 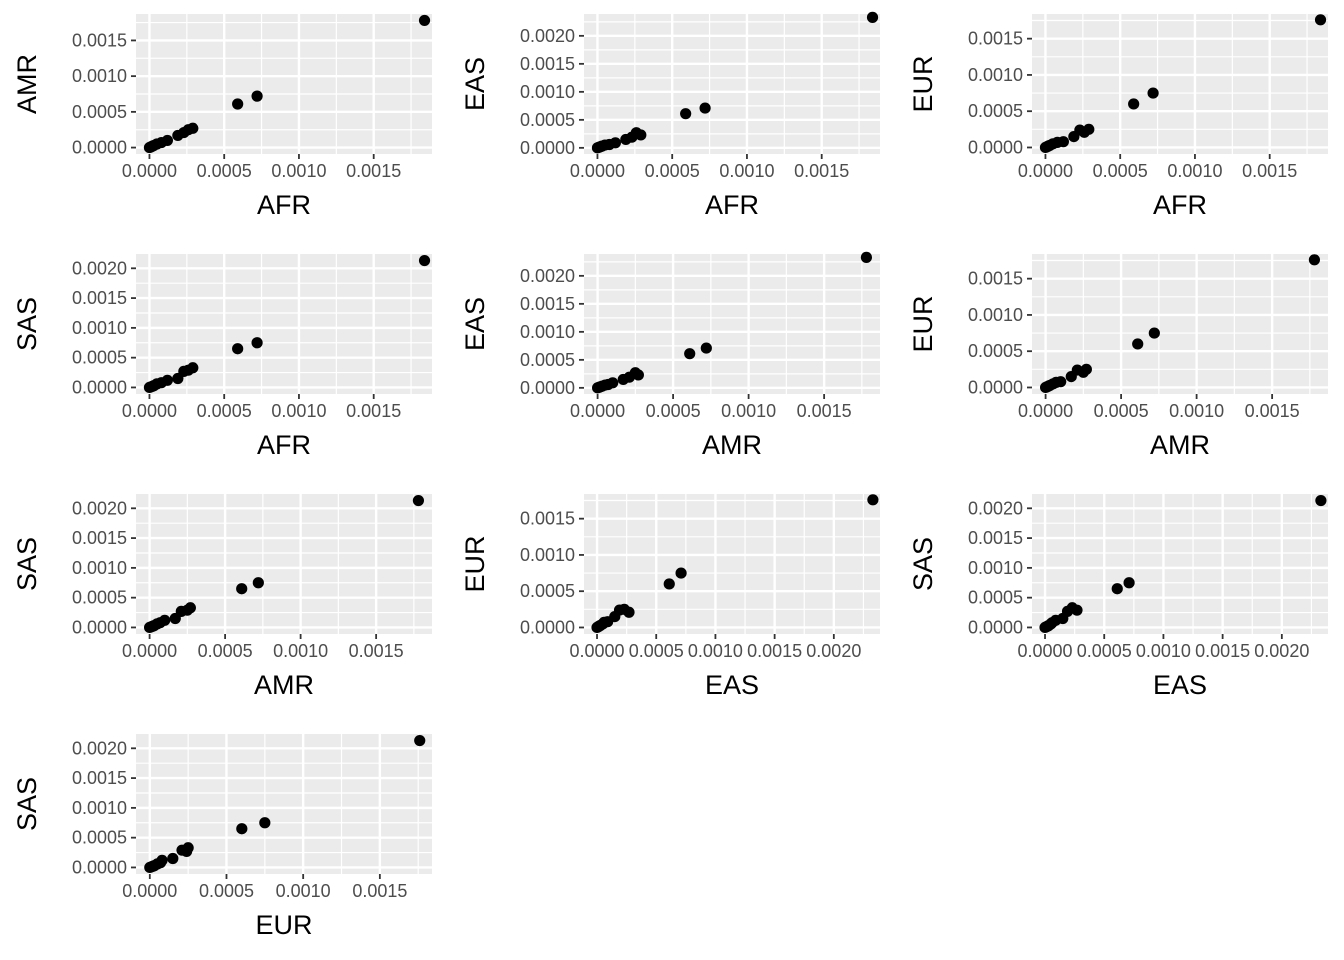 What do you see at coordinates (1180, 445) in the screenshot?
I see `x-axis-title: AMR` at bounding box center [1180, 445].